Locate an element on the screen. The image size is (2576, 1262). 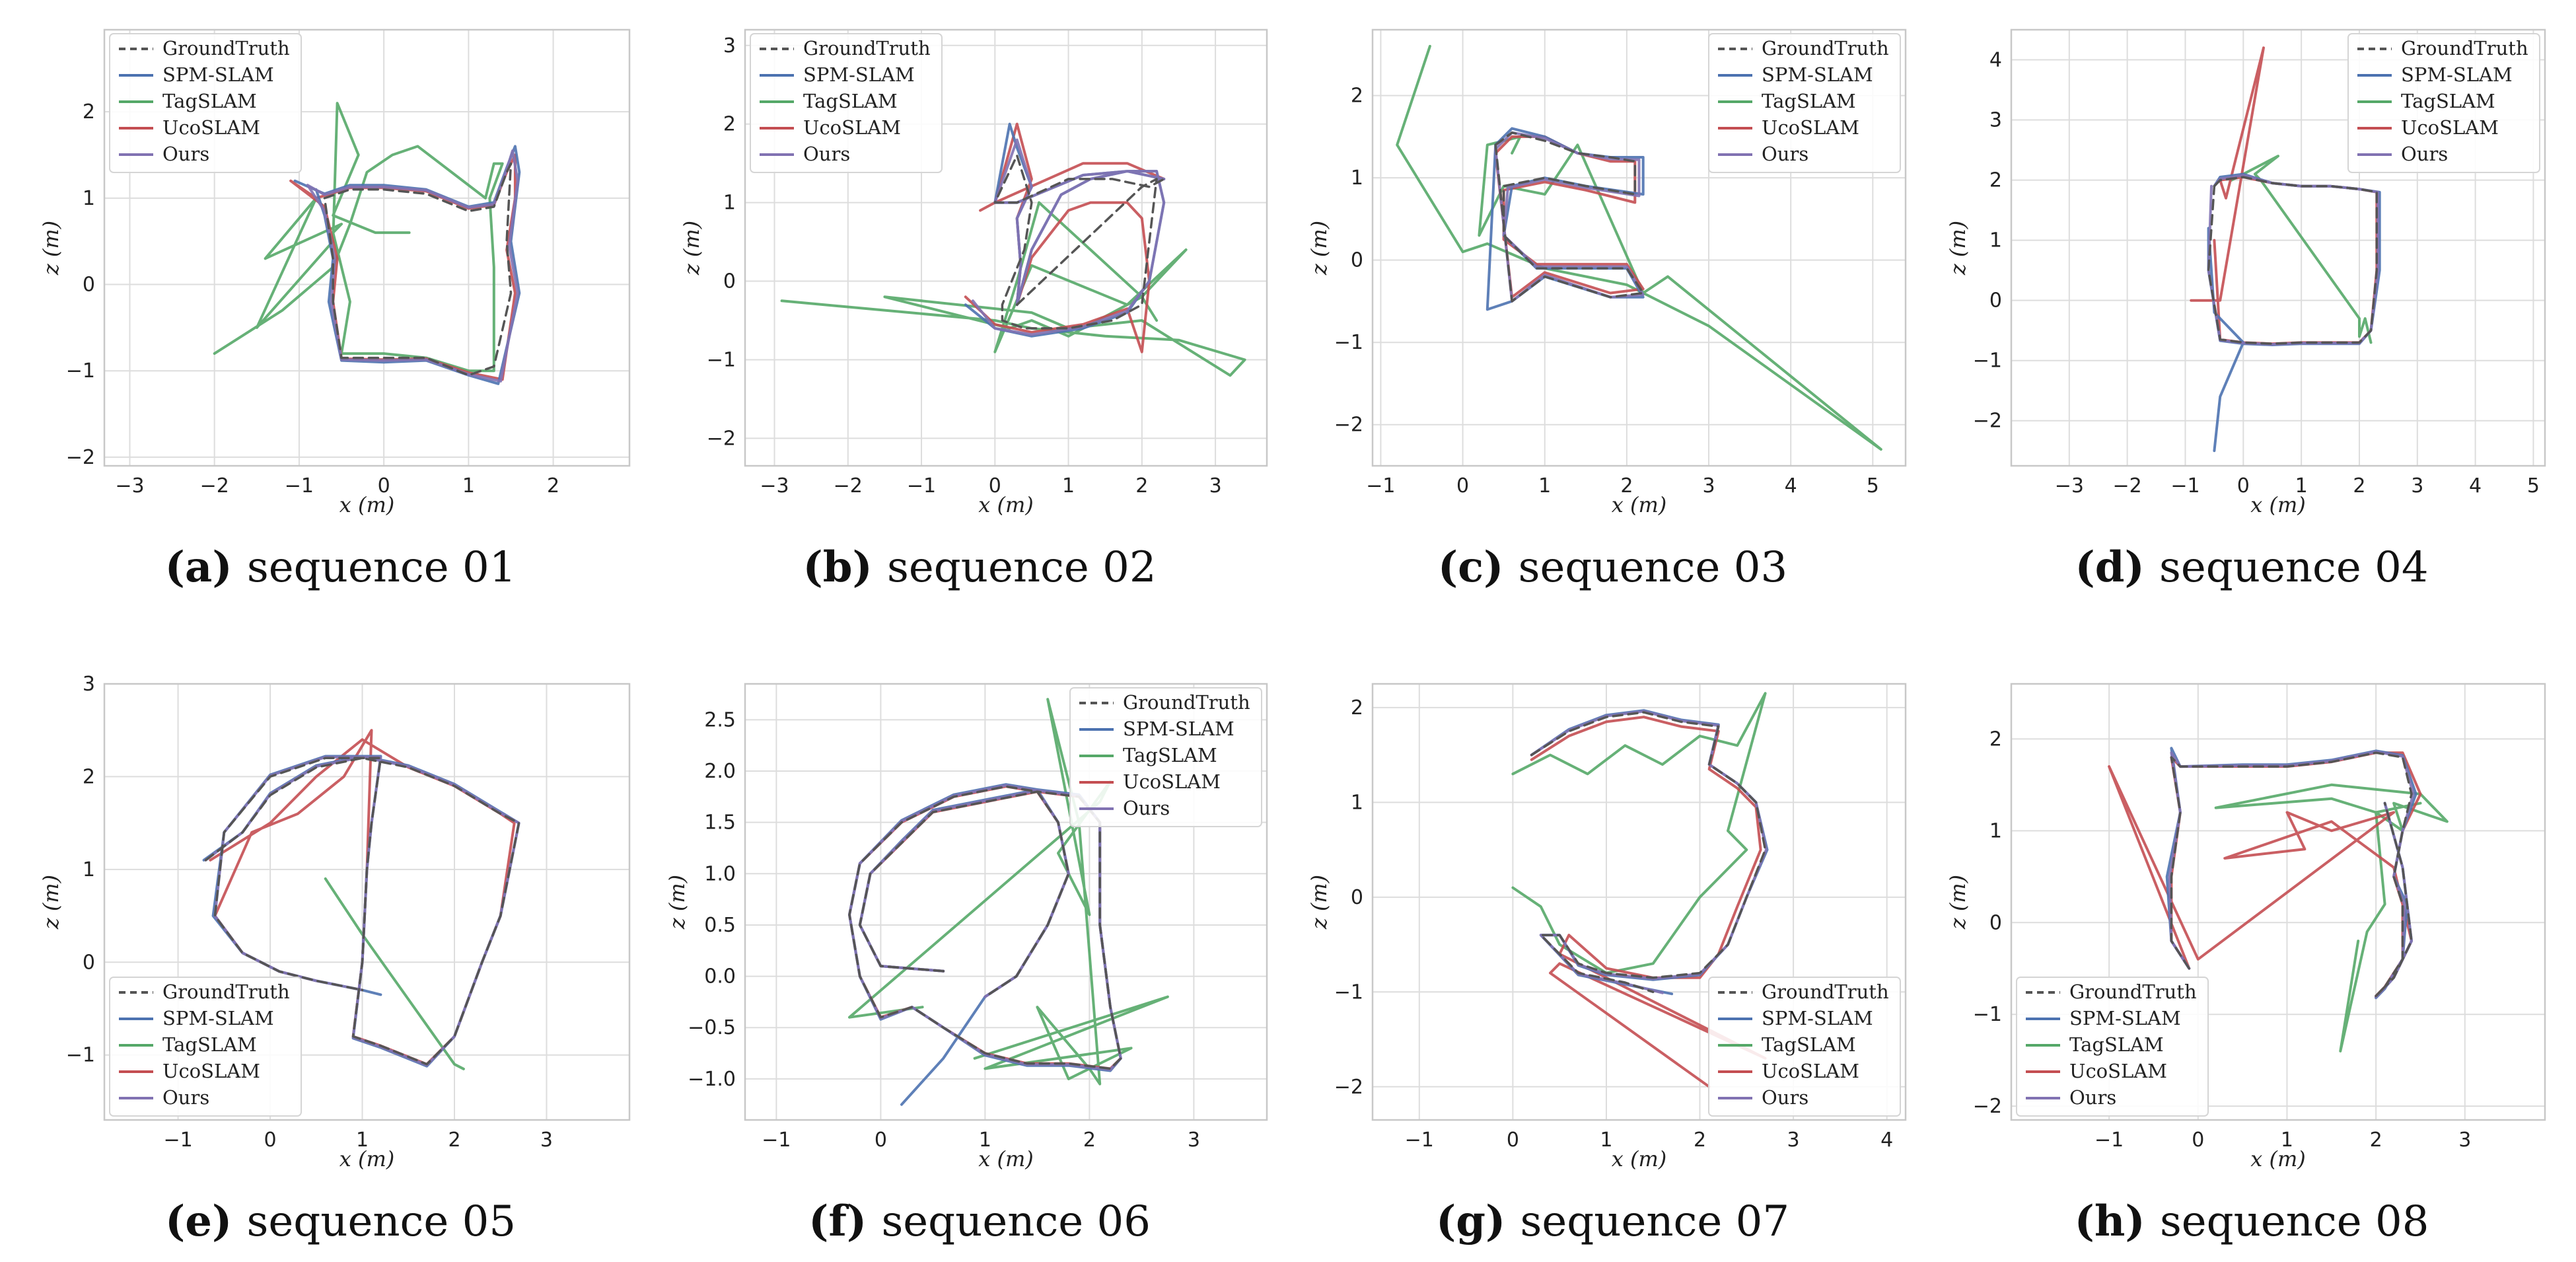
series-spm-slam-line is located at coordinates (1649, 852).